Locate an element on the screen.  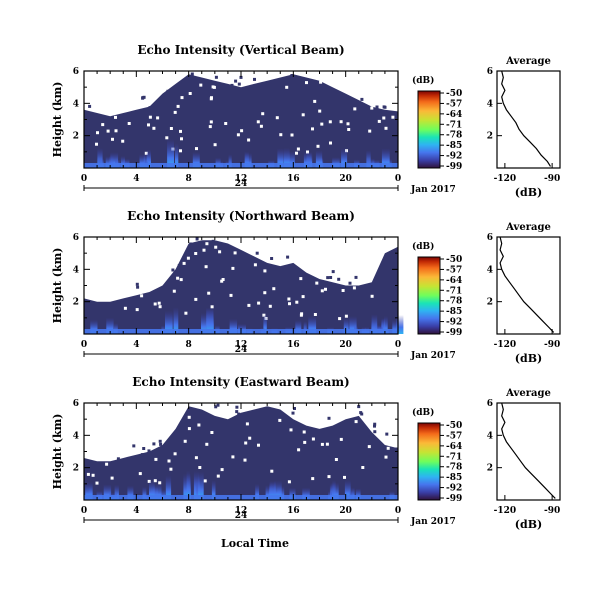
x-tick-label: 8 is located at coordinates (189, 345).